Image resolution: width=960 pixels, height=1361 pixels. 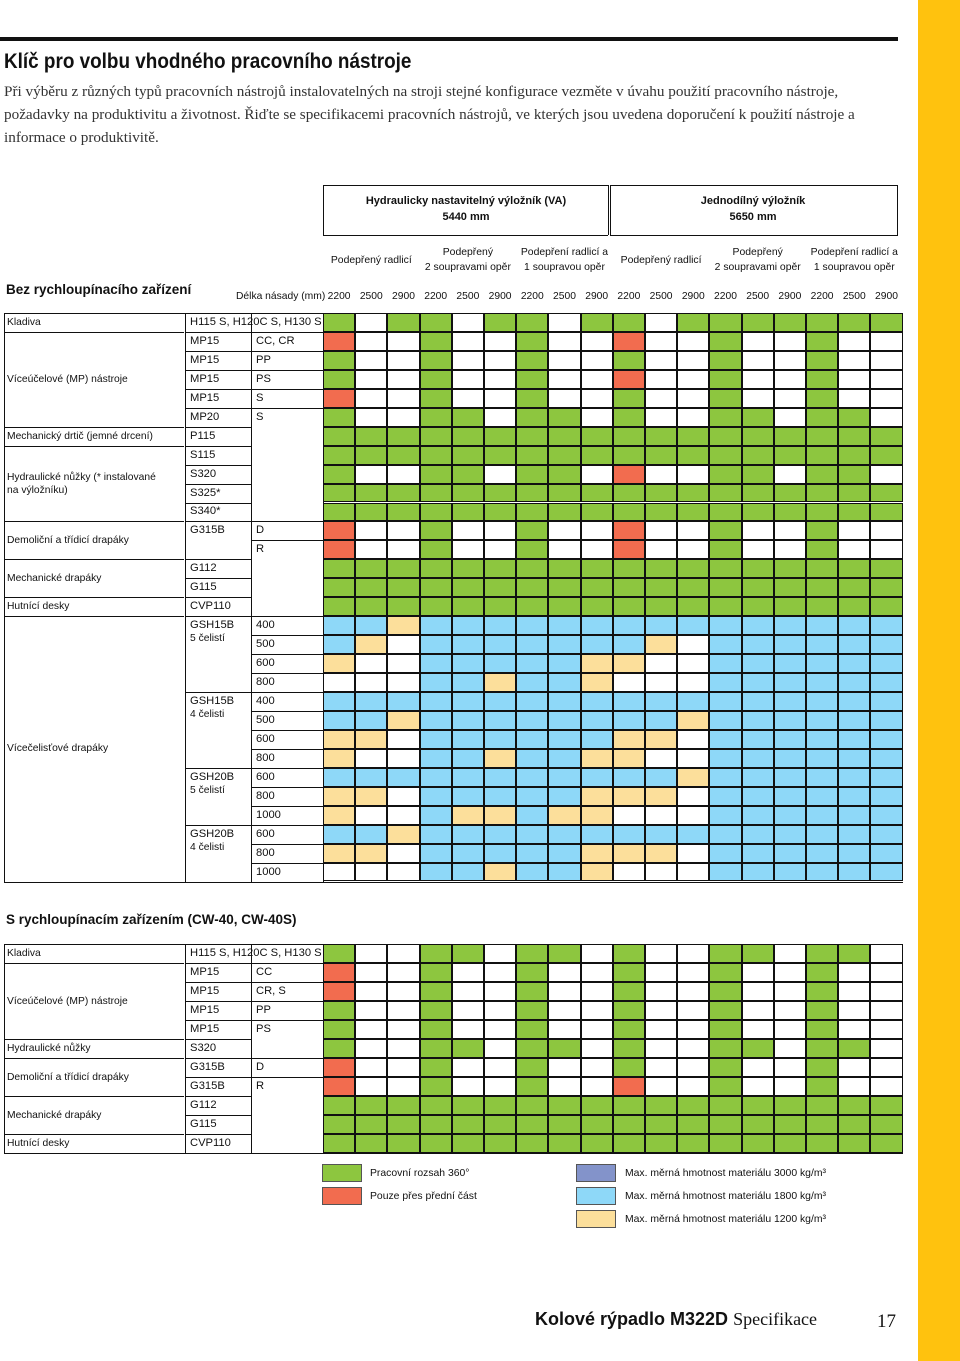 I want to click on variant-column-rule, so click(x=251, y=597).